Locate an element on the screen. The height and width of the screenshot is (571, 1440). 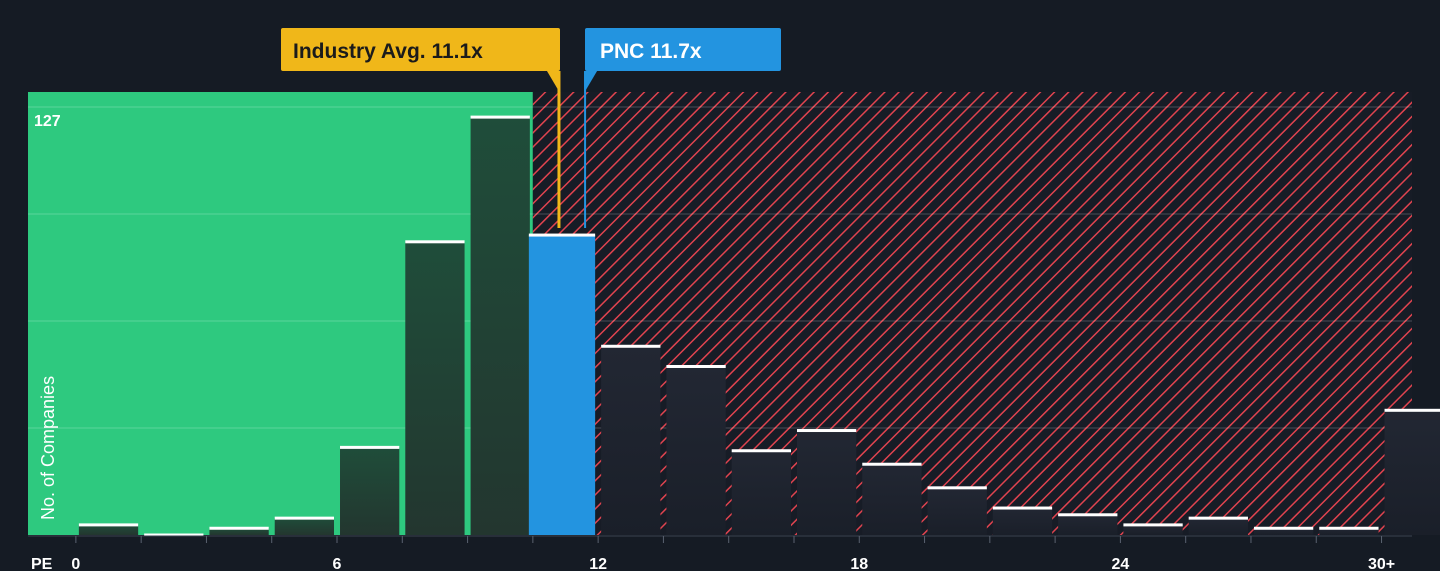
x-tick-label: 24 is located at coordinates (1121, 563).